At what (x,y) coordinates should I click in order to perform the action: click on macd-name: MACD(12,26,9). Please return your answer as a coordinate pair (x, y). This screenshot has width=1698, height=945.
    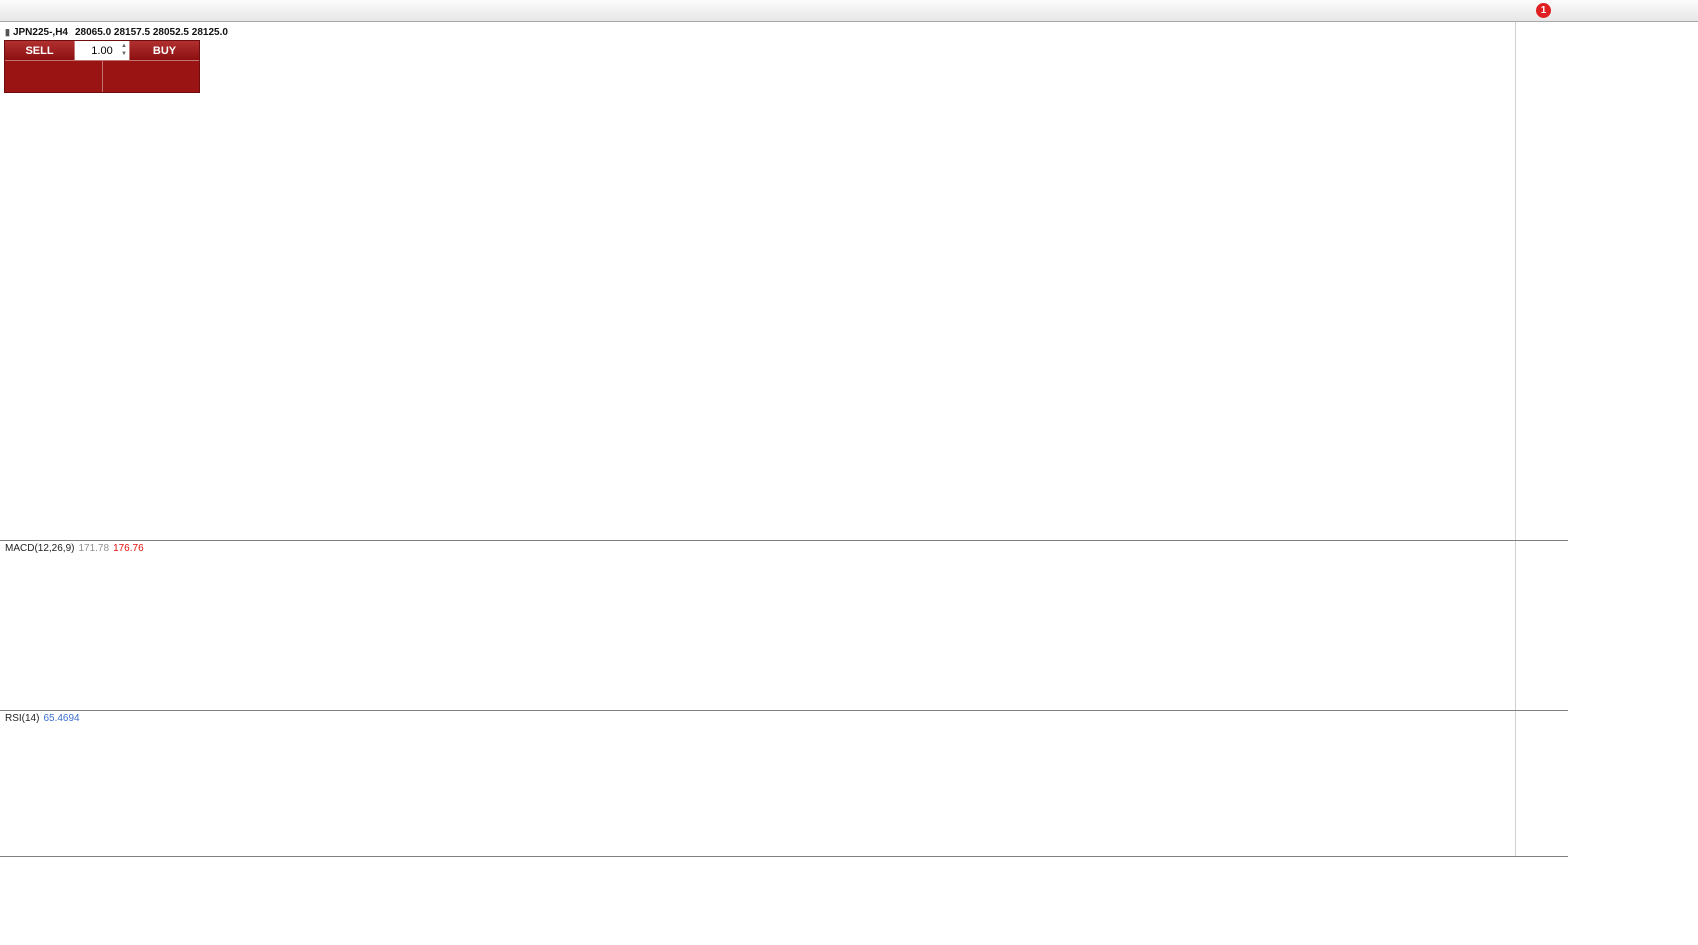
    Looking at the image, I should click on (40, 548).